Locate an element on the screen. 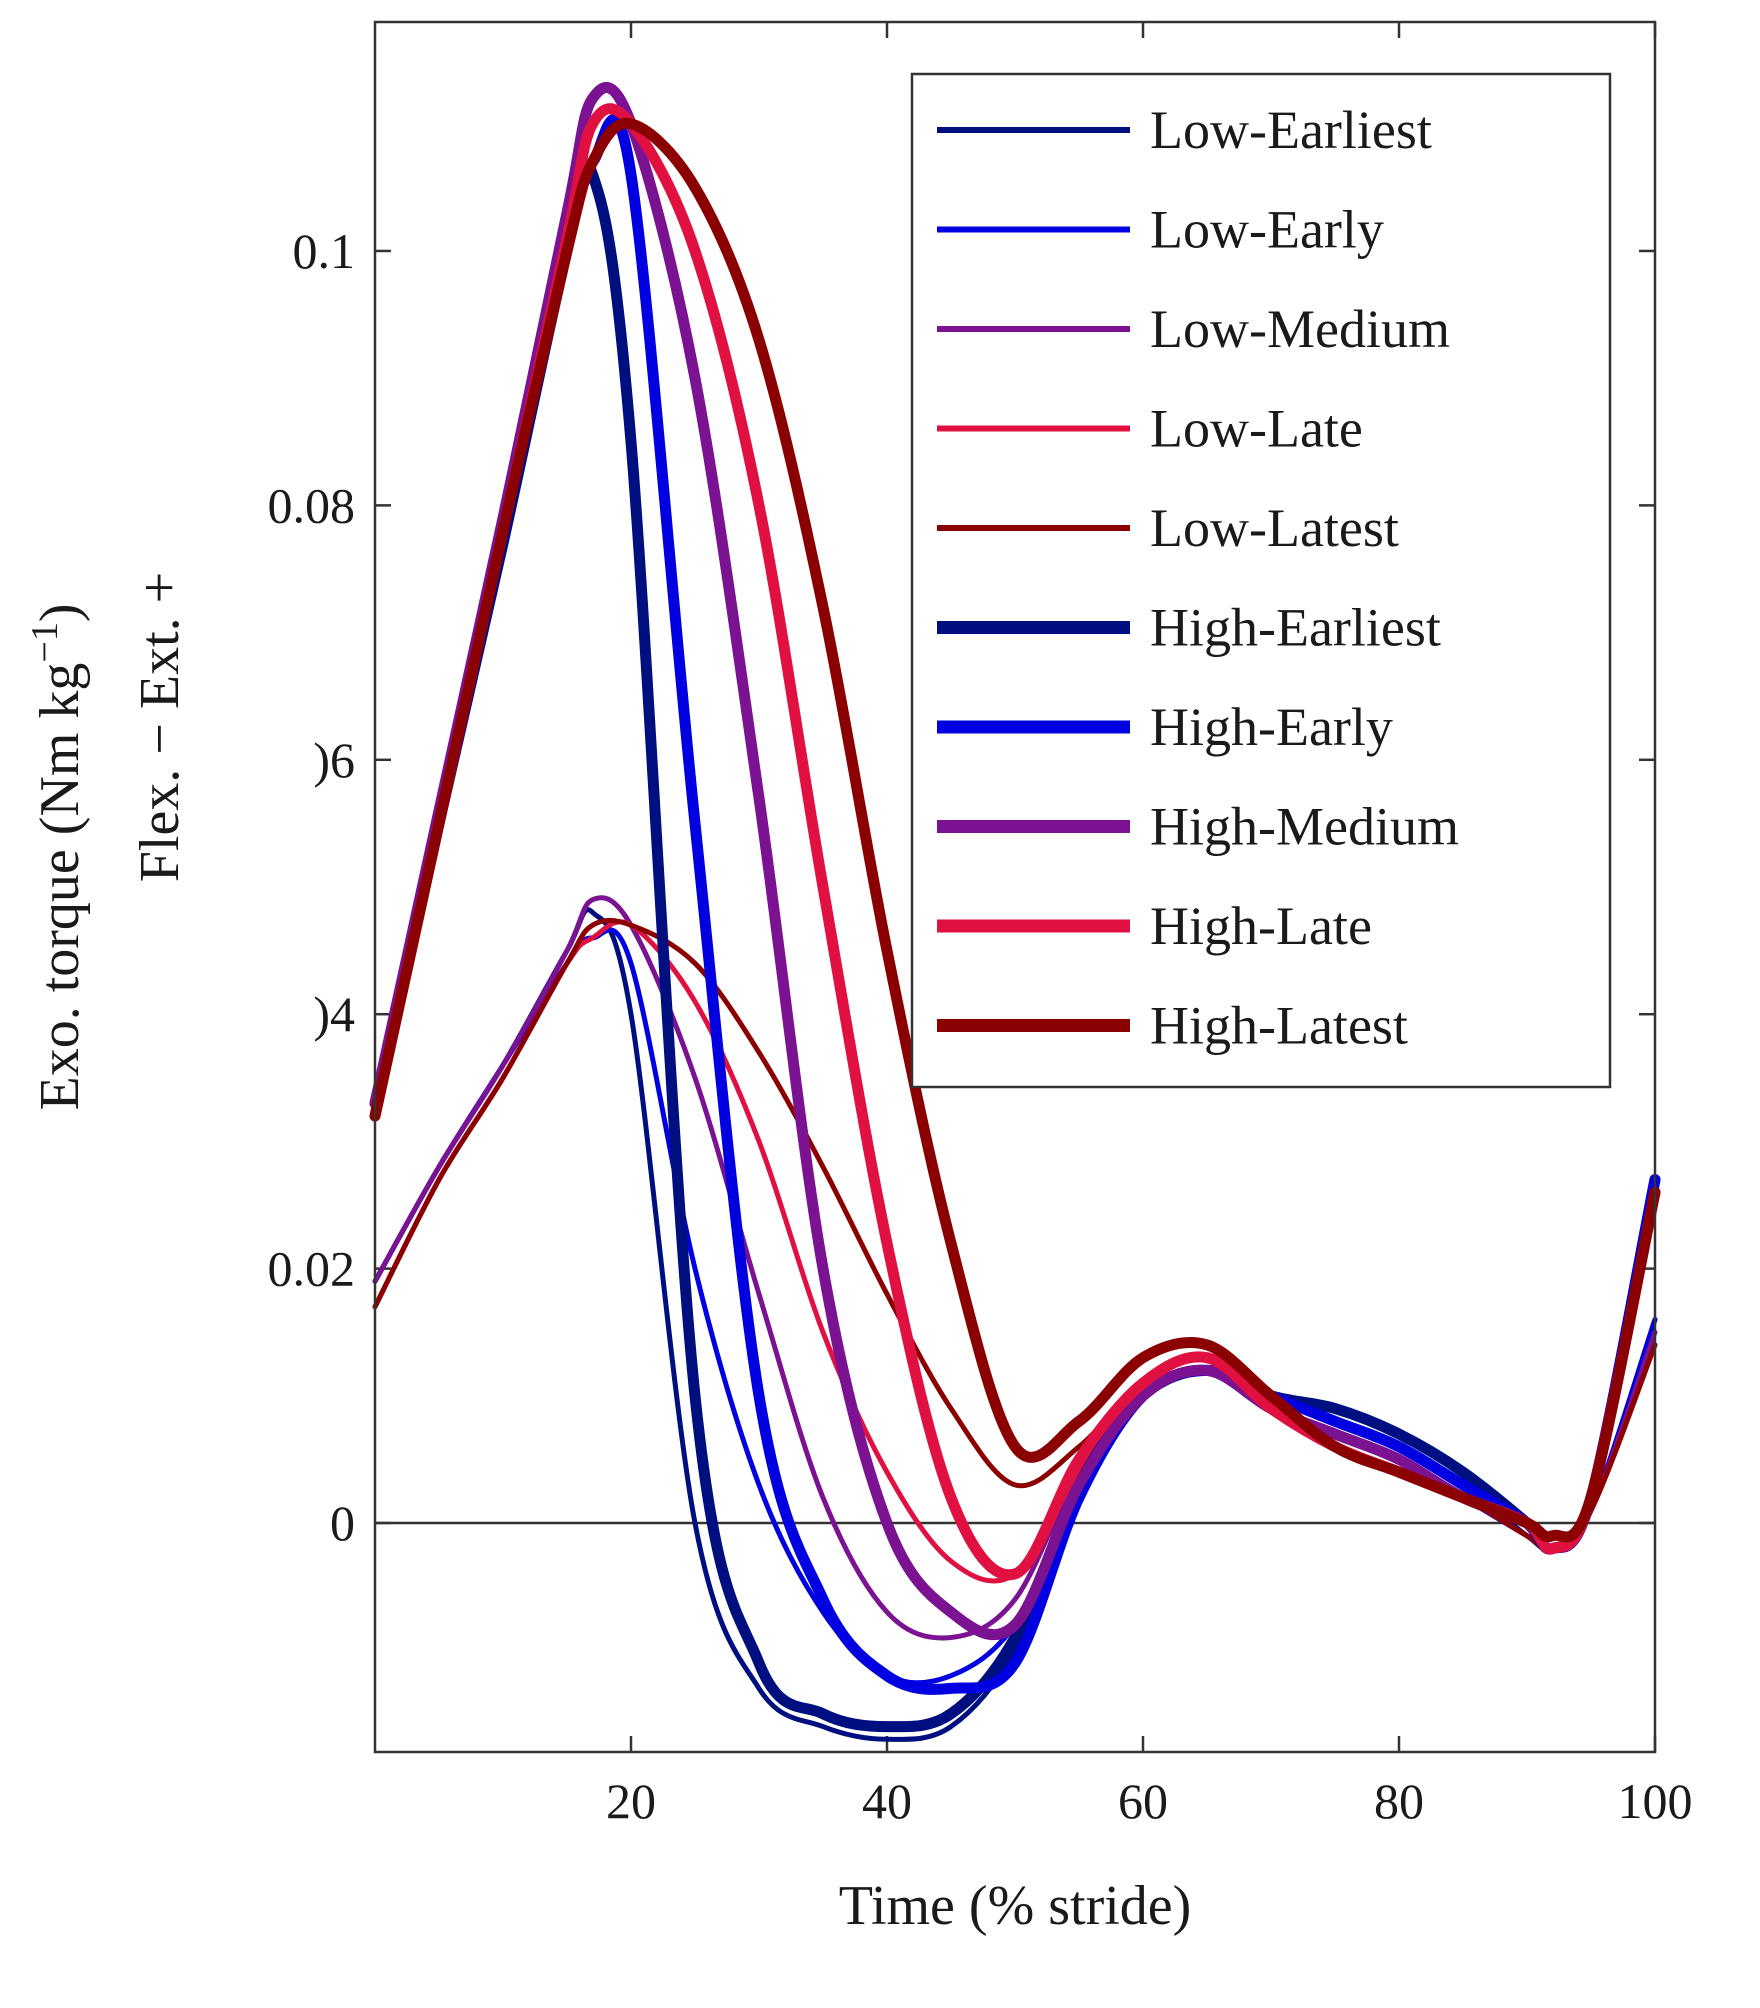 The width and height of the screenshot is (1760, 2008). legend-label-low-medium: Low-Medium is located at coordinates (1300, 329).